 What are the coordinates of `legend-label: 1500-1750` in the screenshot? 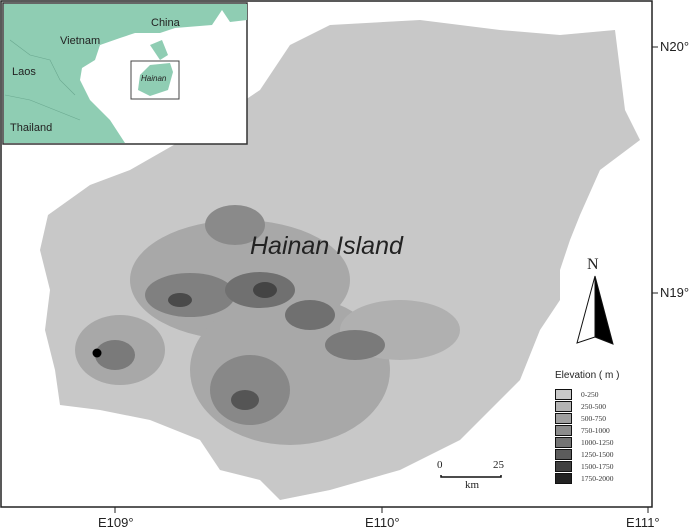 It's located at (597, 466).